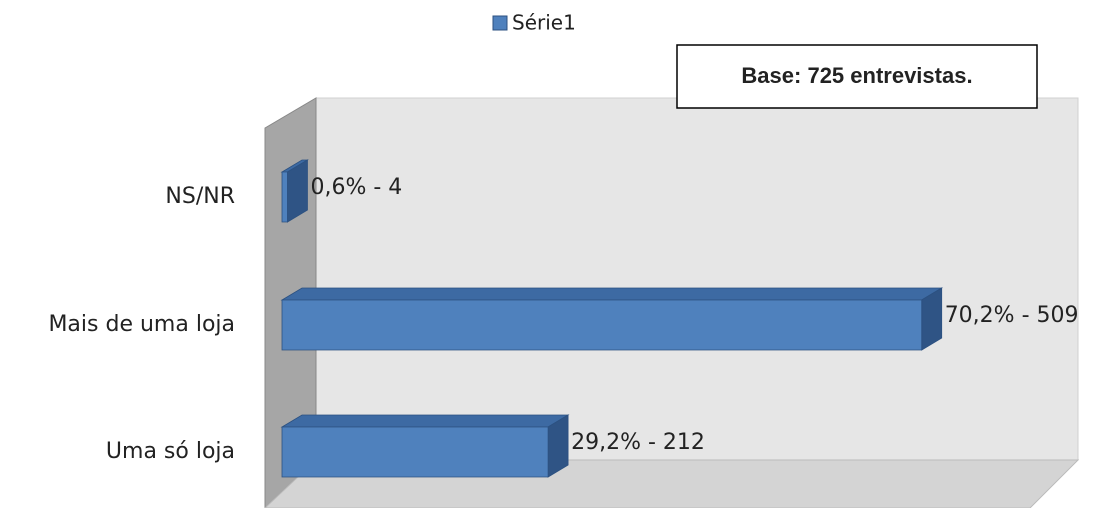 This screenshot has height=508, width=1102. What do you see at coordinates (141, 324) in the screenshot?
I see `category-label: Mais de uma loja` at bounding box center [141, 324].